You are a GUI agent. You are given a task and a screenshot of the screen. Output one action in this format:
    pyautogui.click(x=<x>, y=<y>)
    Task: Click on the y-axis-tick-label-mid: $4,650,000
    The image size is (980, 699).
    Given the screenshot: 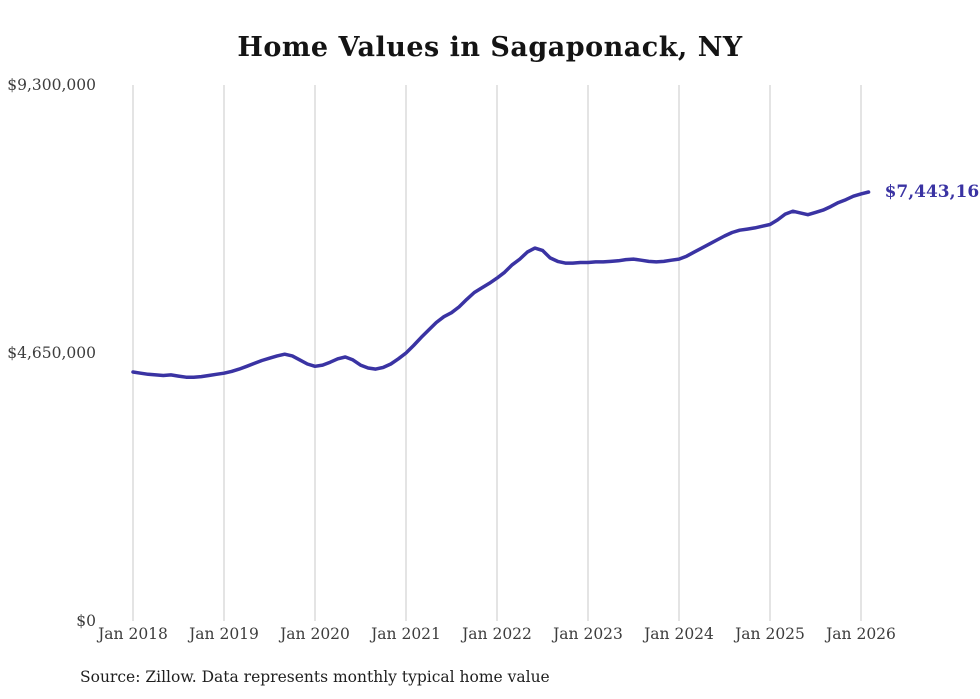 What is the action you would take?
    pyautogui.click(x=51, y=353)
    